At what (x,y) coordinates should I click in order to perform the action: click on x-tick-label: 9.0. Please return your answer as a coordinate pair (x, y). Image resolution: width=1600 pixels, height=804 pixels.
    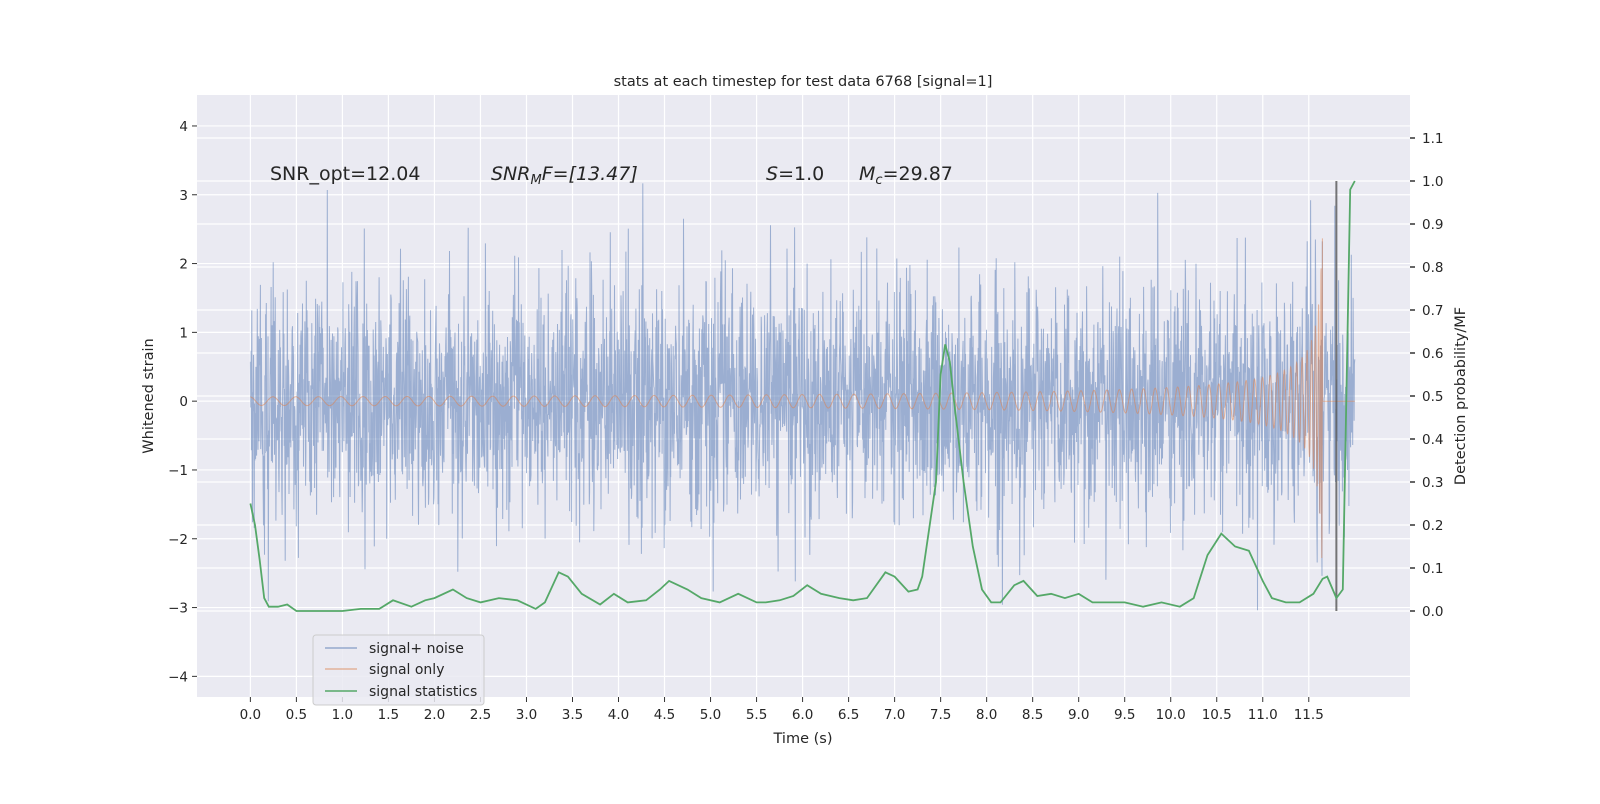
    Looking at the image, I should click on (1078, 715).